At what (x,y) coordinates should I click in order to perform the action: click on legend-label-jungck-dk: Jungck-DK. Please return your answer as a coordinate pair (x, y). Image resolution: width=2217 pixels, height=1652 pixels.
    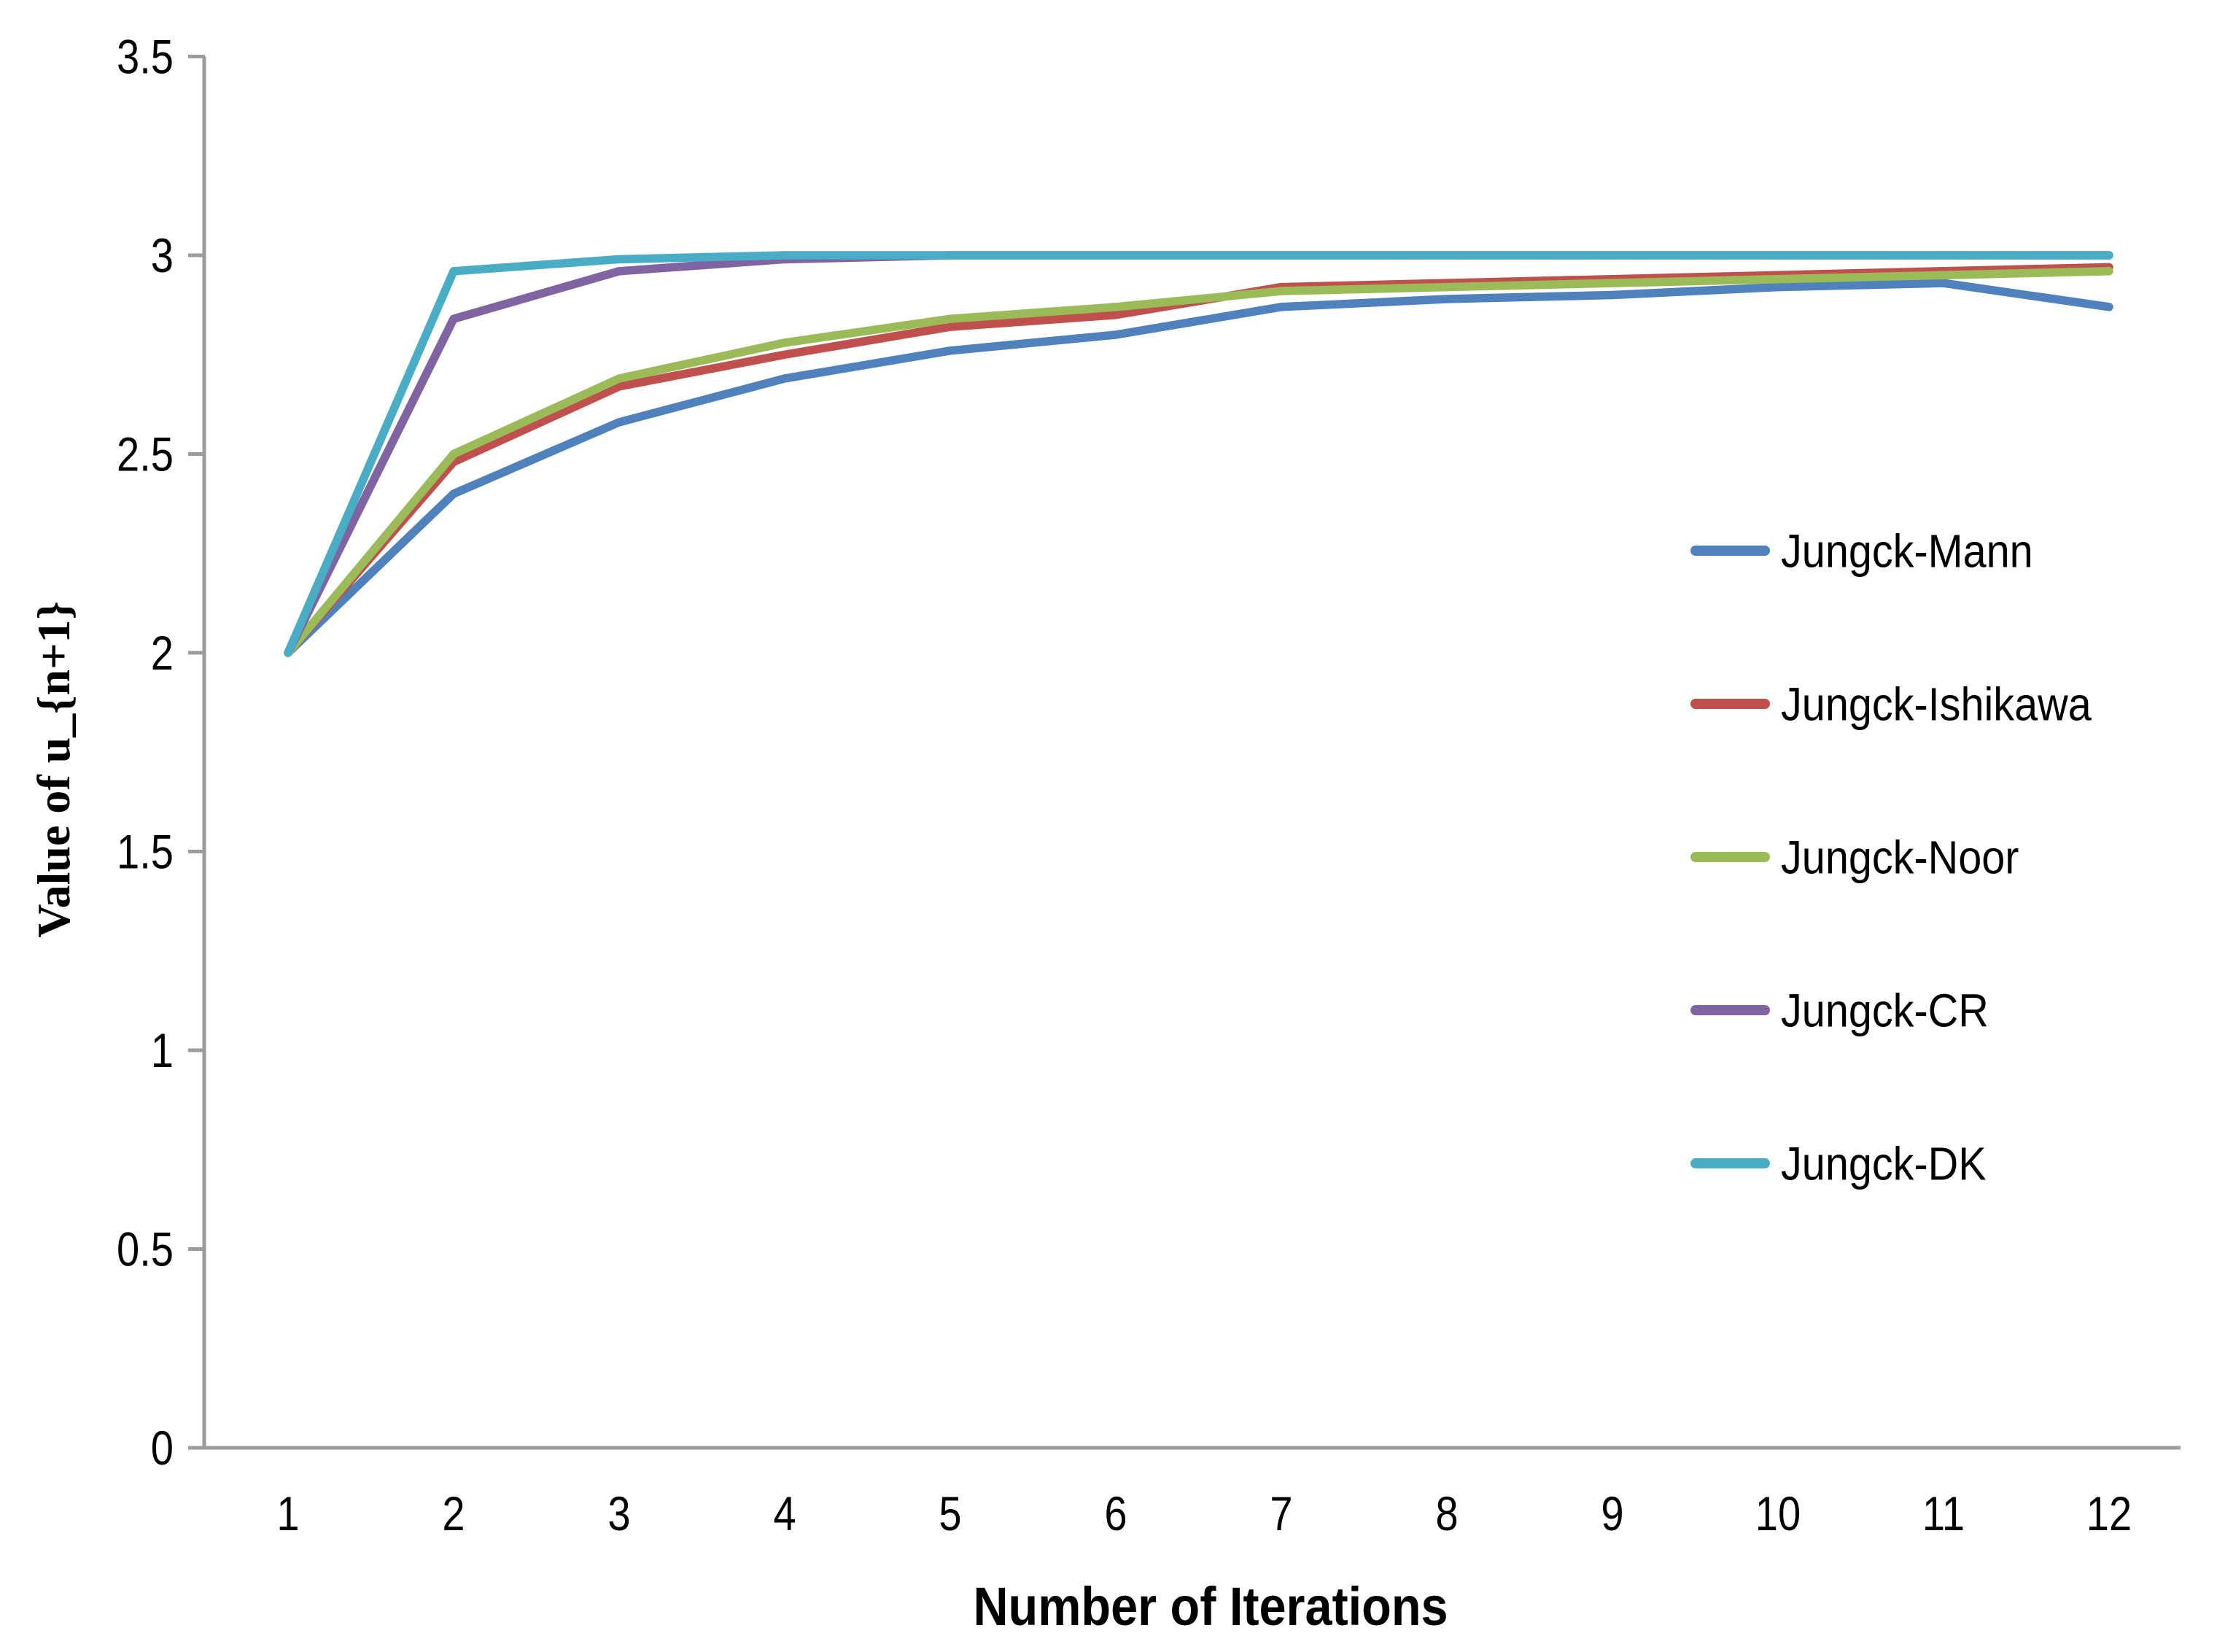
    Looking at the image, I should click on (1884, 1164).